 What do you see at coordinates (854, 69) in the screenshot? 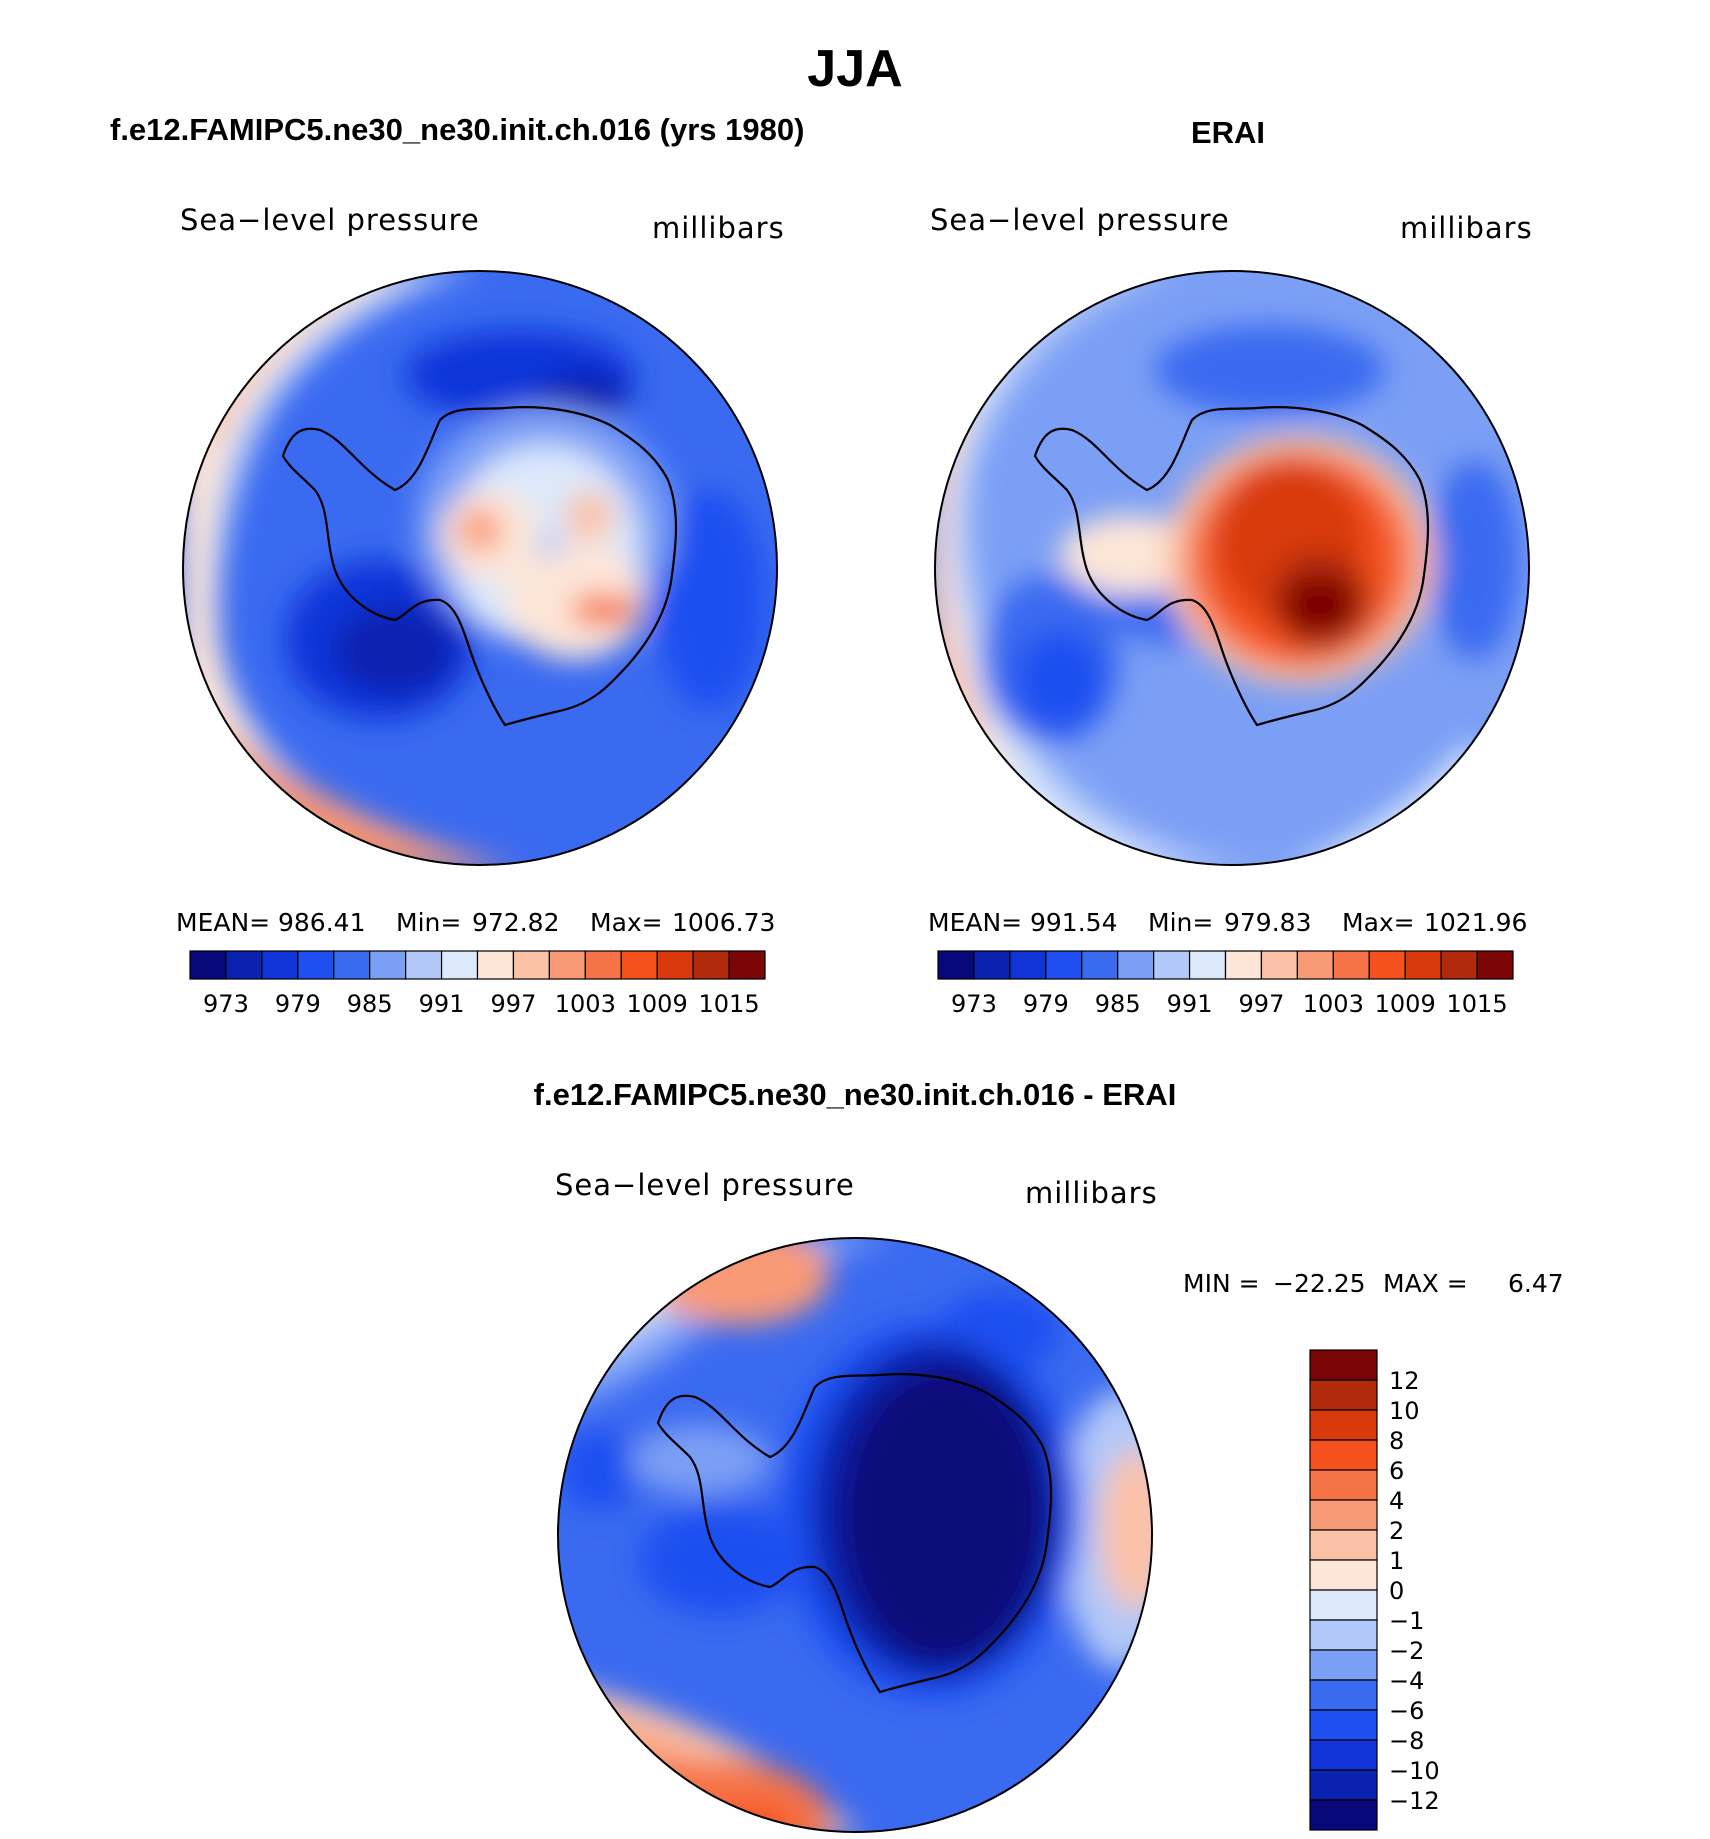
I see `figure-title: JJA` at bounding box center [854, 69].